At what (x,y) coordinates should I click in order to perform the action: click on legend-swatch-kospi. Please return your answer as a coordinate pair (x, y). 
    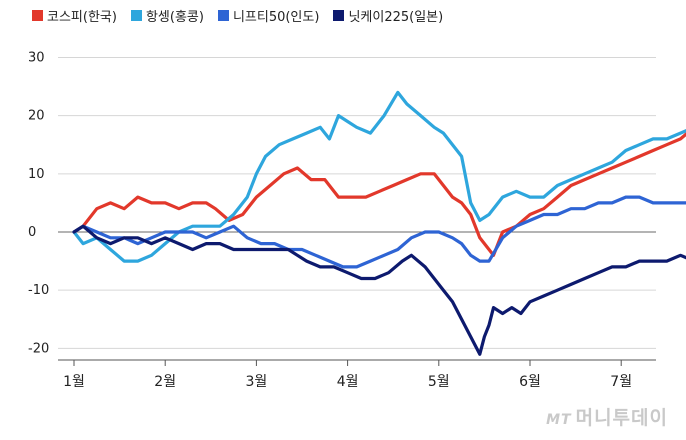
    Looking at the image, I should click on (37, 15).